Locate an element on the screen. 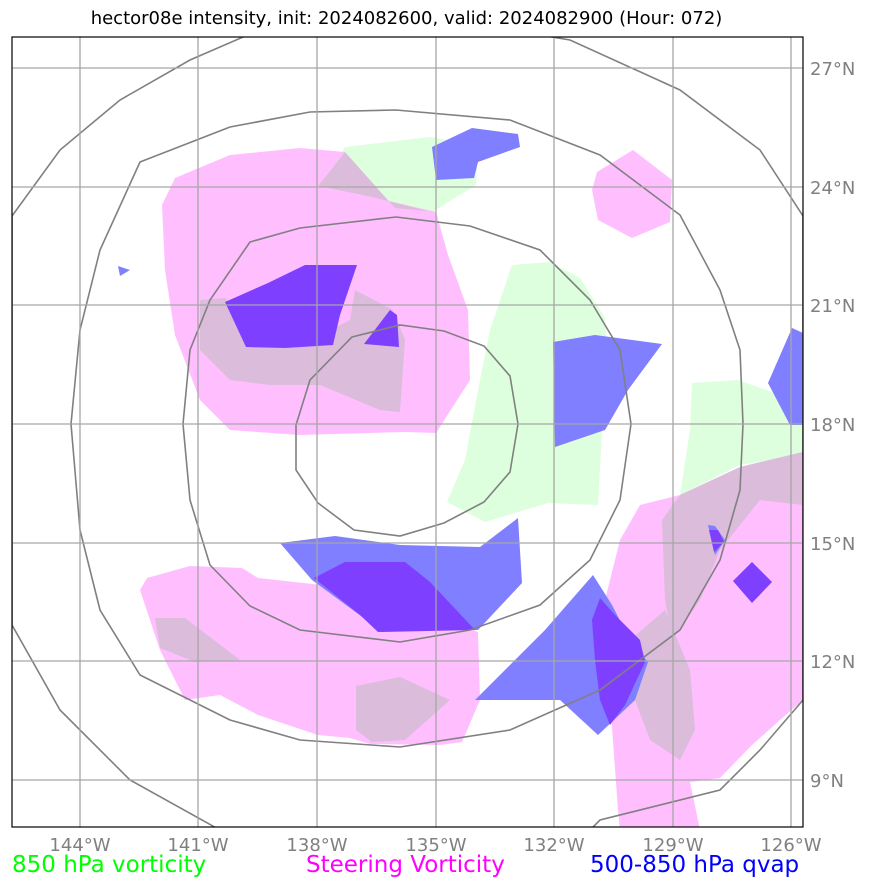 The image size is (873, 891). lat-tick-labels: 27°N 24°N 21°N 18°N 15°N 12°N 9°N is located at coordinates (832, 425).